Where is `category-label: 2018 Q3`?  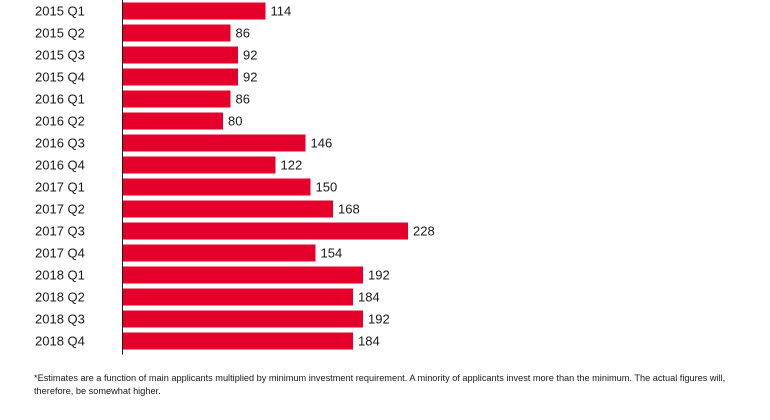 category-label: 2018 Q3 is located at coordinates (60, 319).